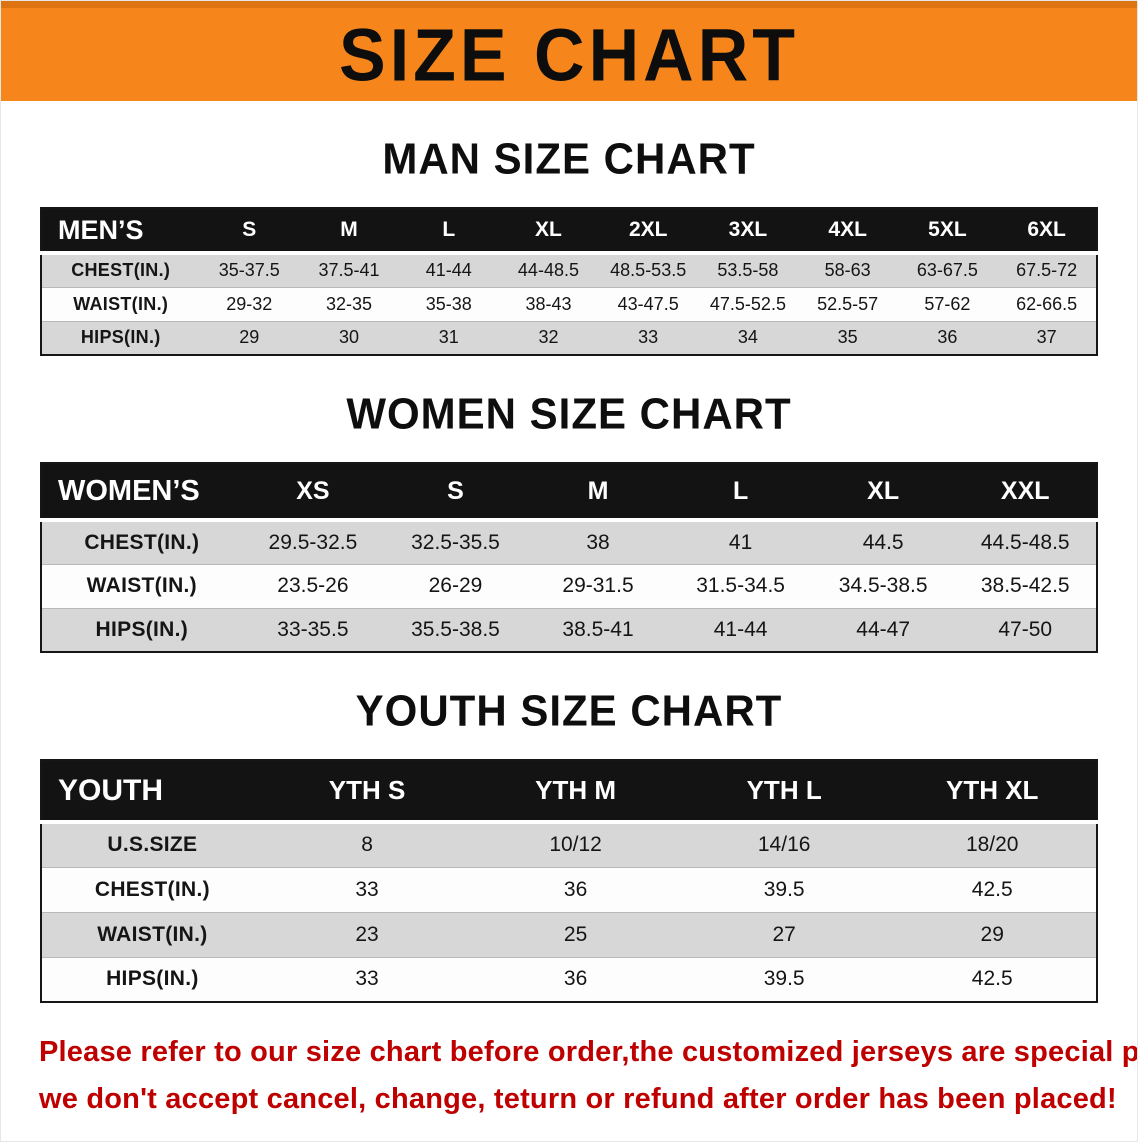 Image resolution: width=1138 pixels, height=1142 pixels. Describe the element at coordinates (575, 845) in the screenshot. I see `size-value-cell: 10/12` at that location.